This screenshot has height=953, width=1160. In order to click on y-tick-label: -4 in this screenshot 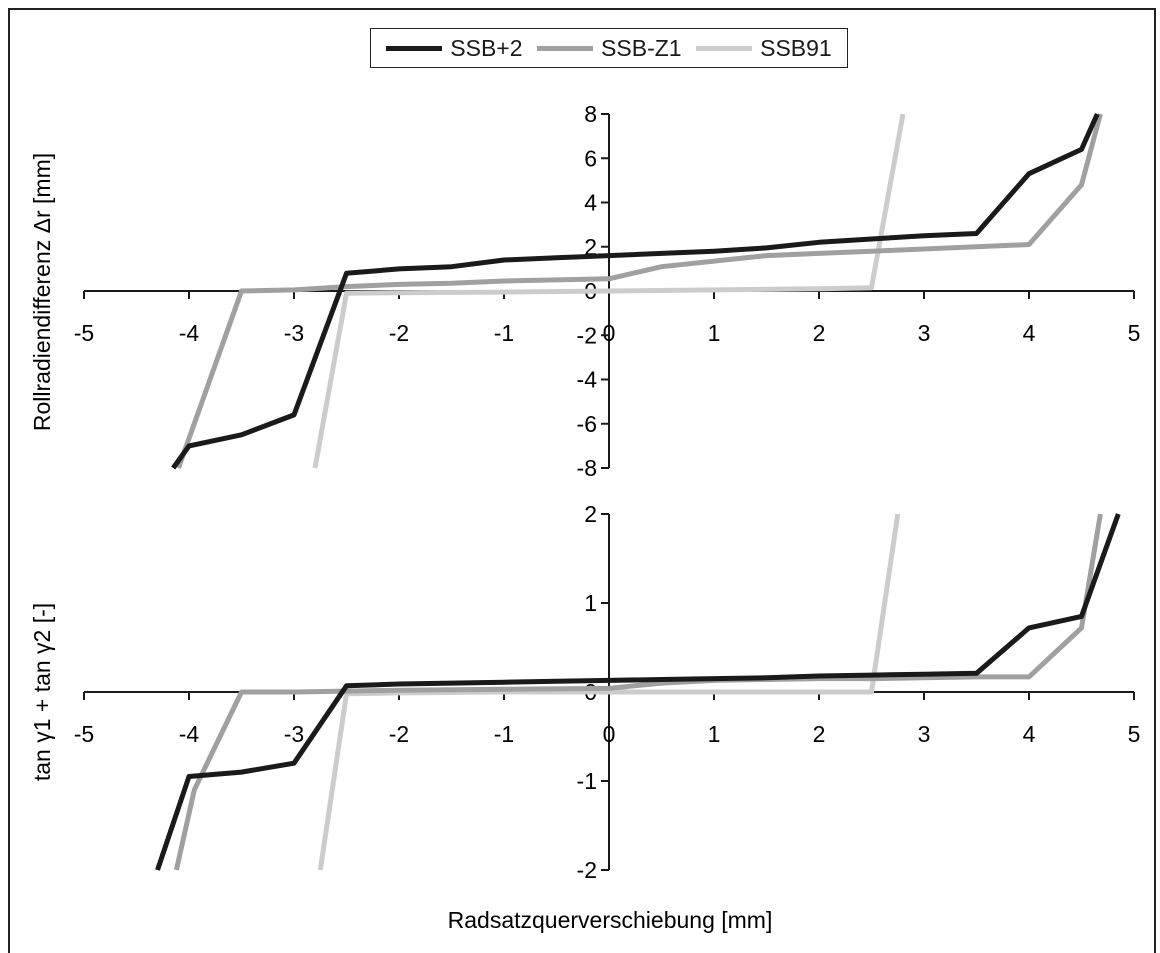, I will do `click(587, 380)`.